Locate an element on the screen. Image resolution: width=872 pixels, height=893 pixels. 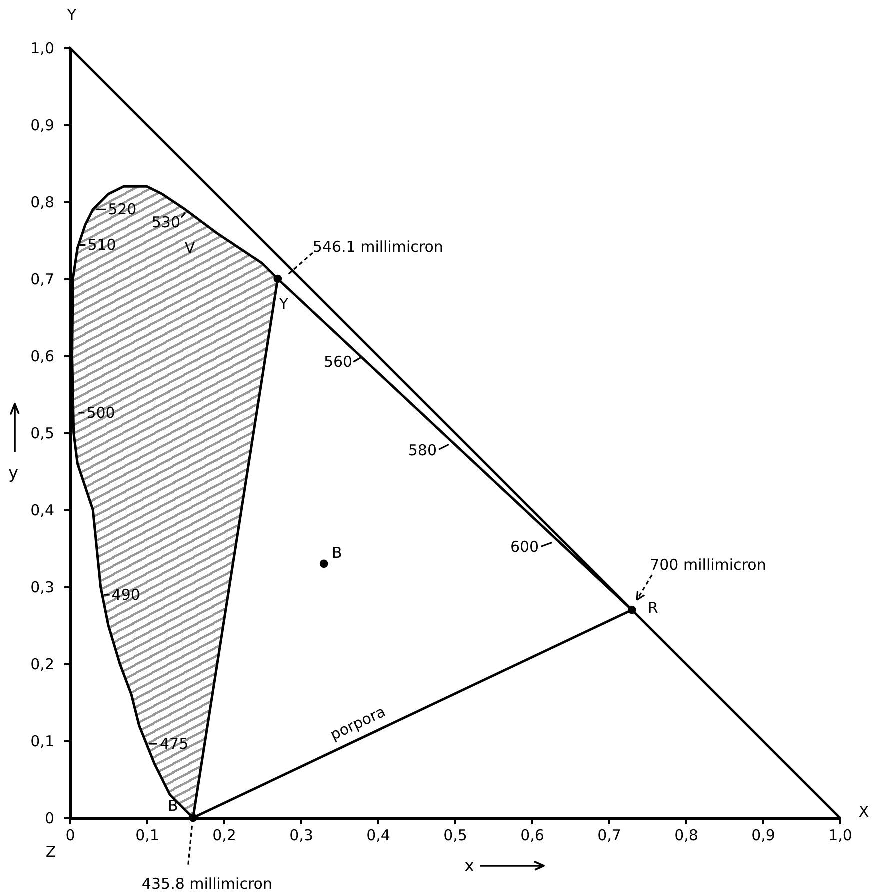
y-tick-label: 0,4 is located at coordinates (42, 511).